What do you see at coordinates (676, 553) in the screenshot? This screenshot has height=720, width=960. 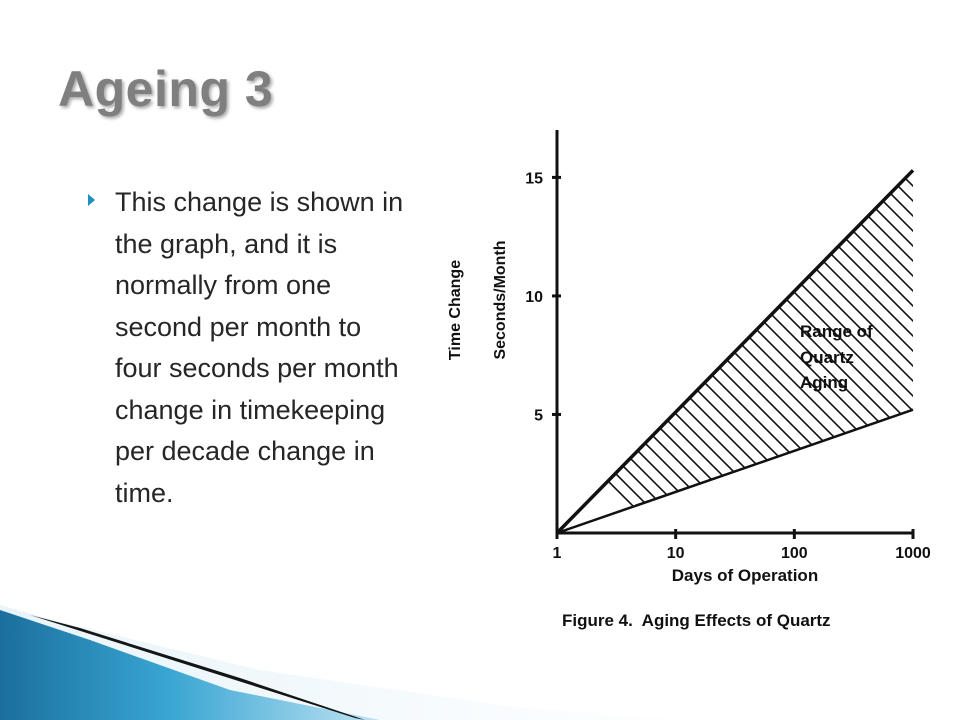 I see `x-tick-label-10: 10` at bounding box center [676, 553].